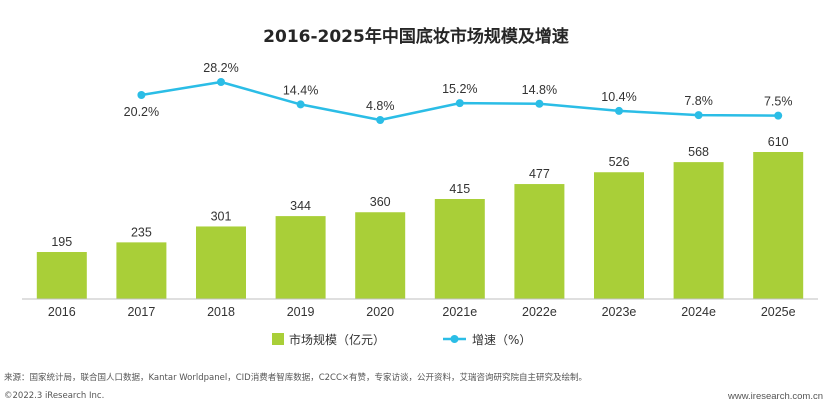  What do you see at coordinates (698, 152) in the screenshot?
I see `bar-value-2024e: 568` at bounding box center [698, 152].